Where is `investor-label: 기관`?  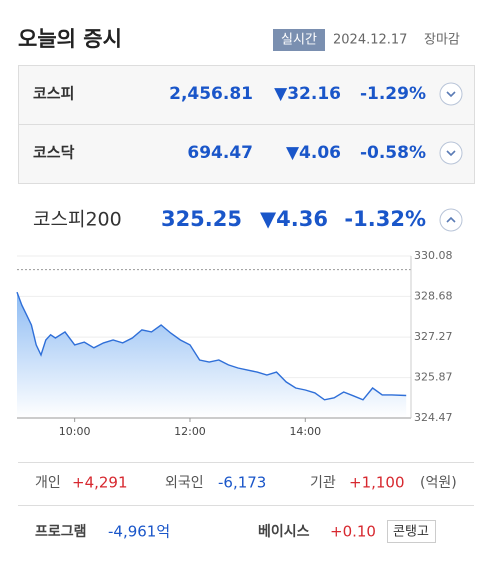
investor-label: 기관 is located at coordinates (323, 483).